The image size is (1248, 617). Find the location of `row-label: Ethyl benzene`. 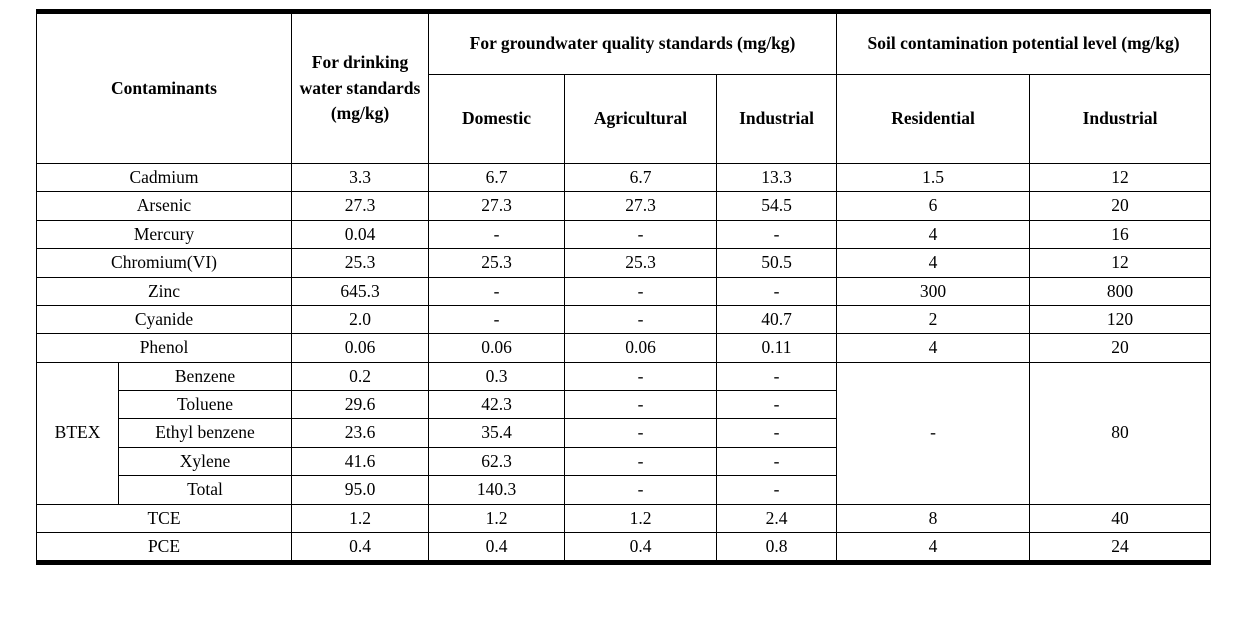

row-label: Ethyl benzene is located at coordinates (205, 433).